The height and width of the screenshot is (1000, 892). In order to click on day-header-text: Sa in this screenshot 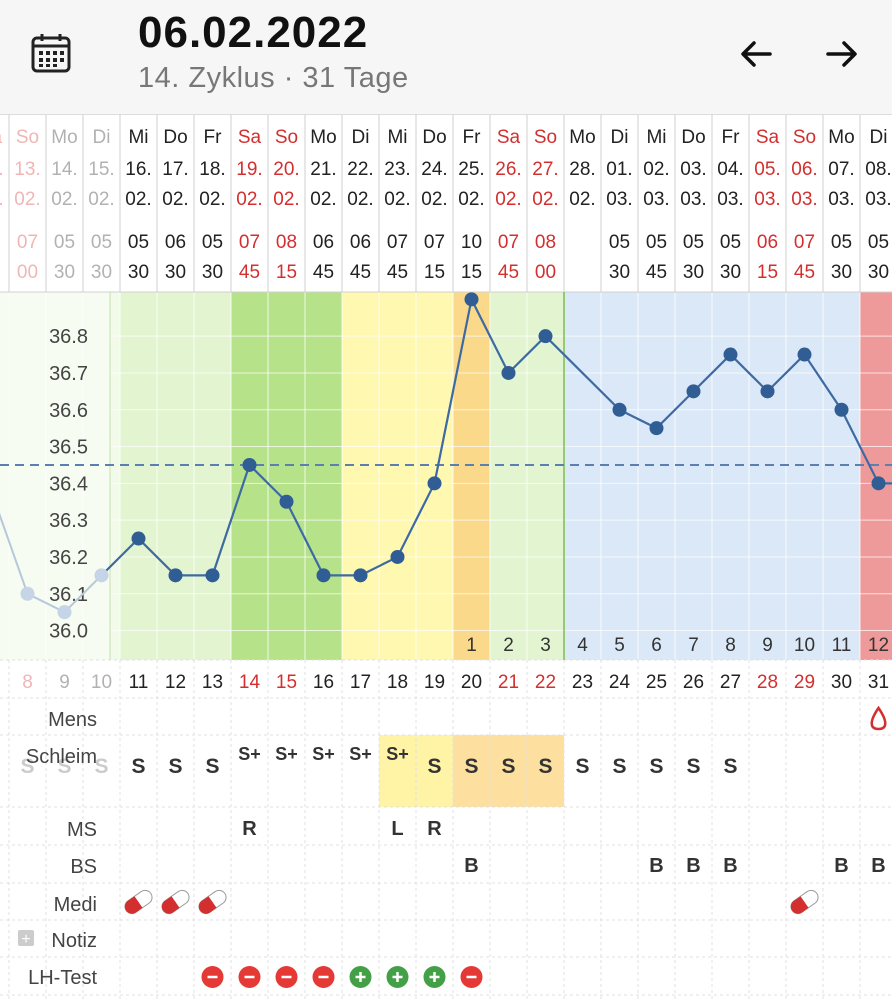, I will do `click(768, 137)`.